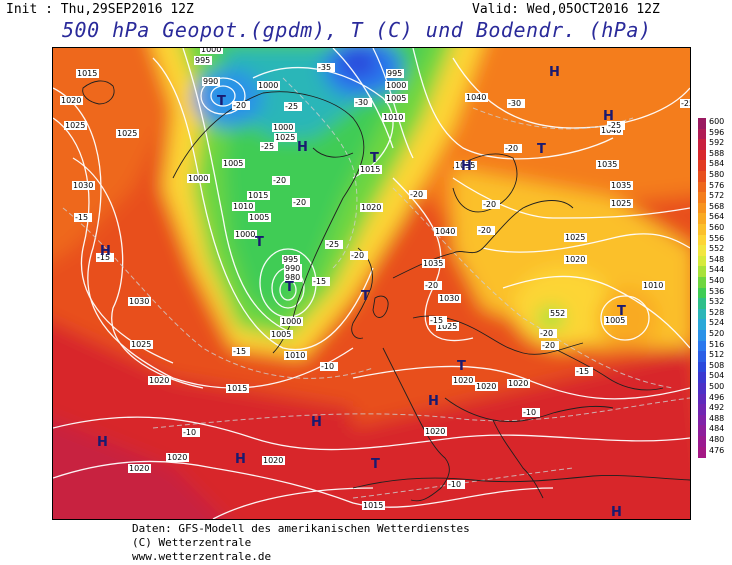  Describe the element at coordinates (445, 231) in the screenshot. I see `svg-text: 1040` at that location.